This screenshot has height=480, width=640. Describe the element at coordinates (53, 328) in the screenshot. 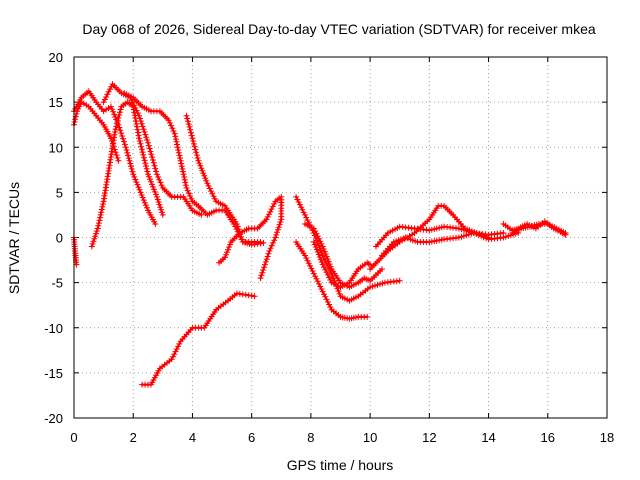

I see `y-tick-label: -10` at that location.